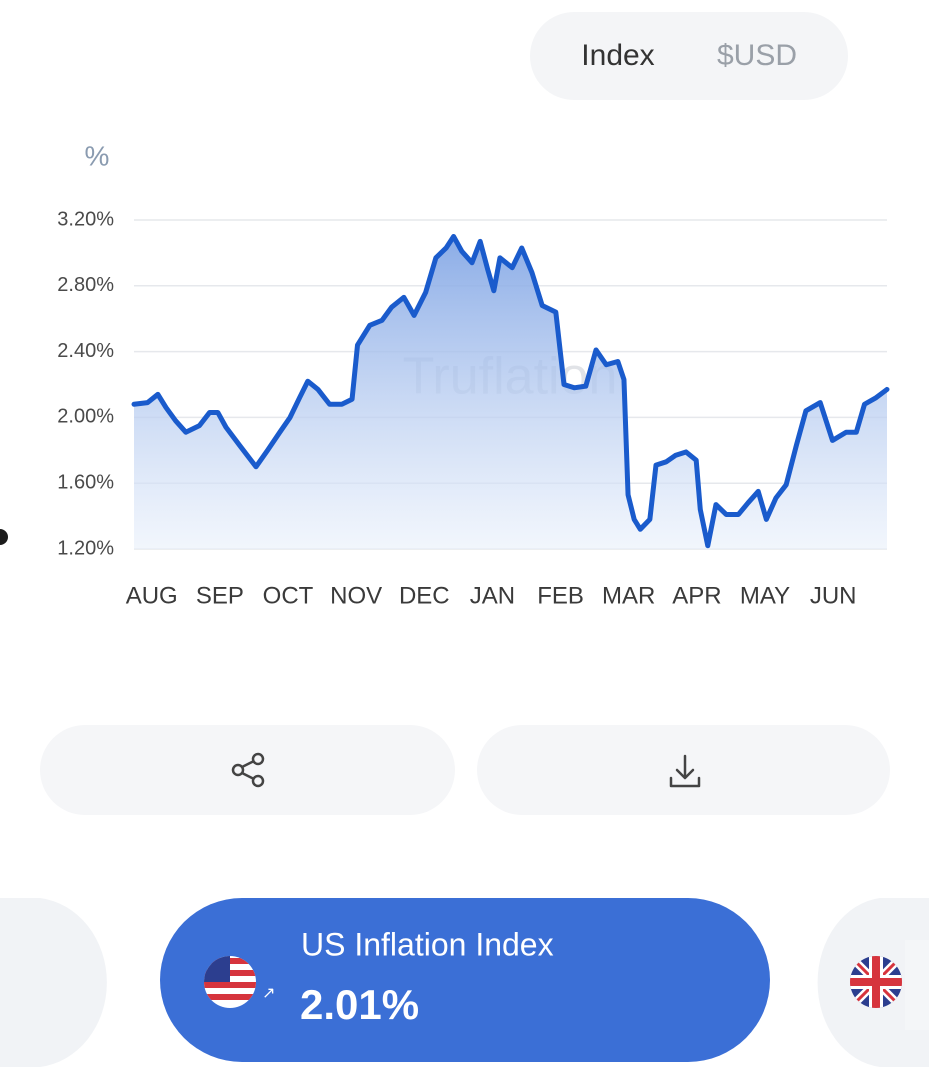 This screenshot has height=1067, width=929. I want to click on card-title: US Inflation Index, so click(427, 944).